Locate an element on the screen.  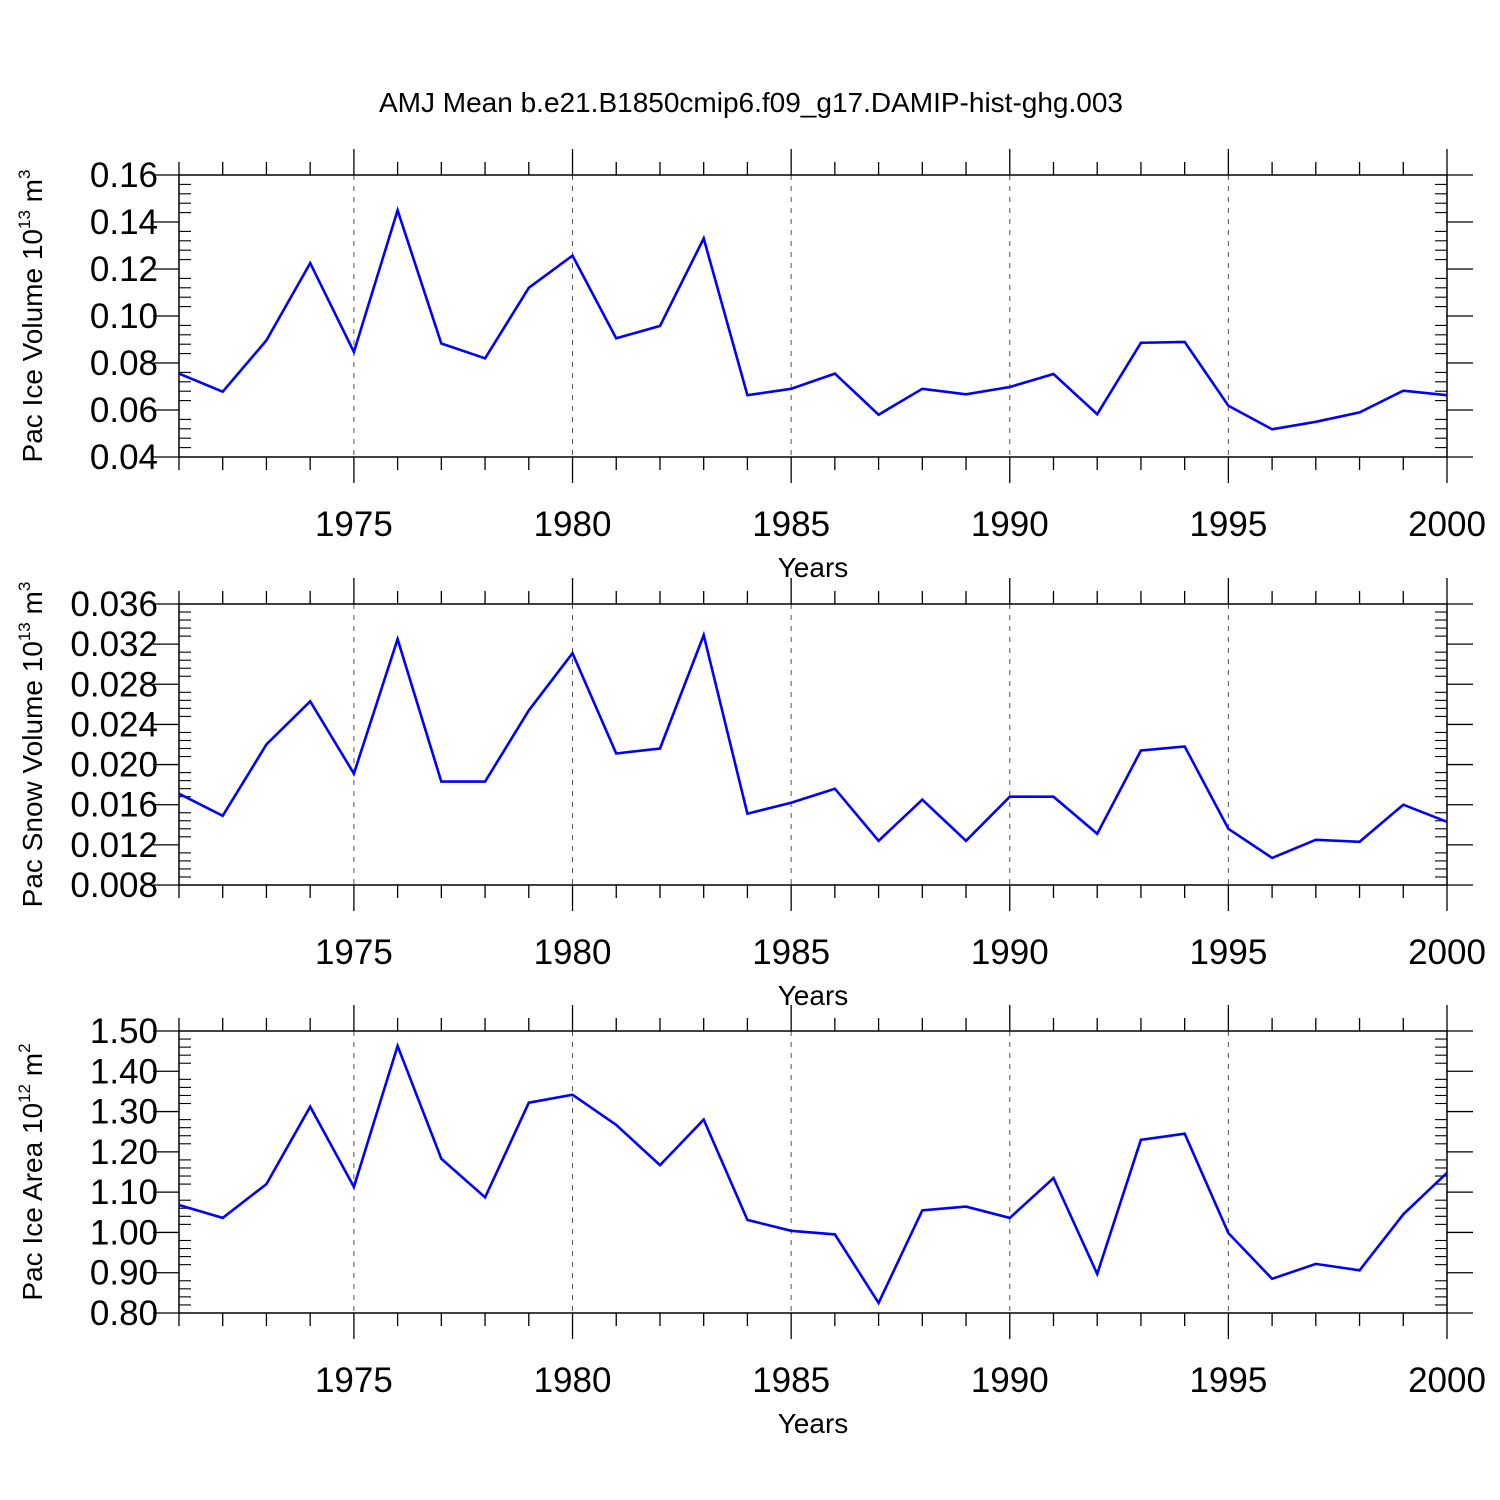
y-tick-label: 1.00 is located at coordinates (124, 1232).